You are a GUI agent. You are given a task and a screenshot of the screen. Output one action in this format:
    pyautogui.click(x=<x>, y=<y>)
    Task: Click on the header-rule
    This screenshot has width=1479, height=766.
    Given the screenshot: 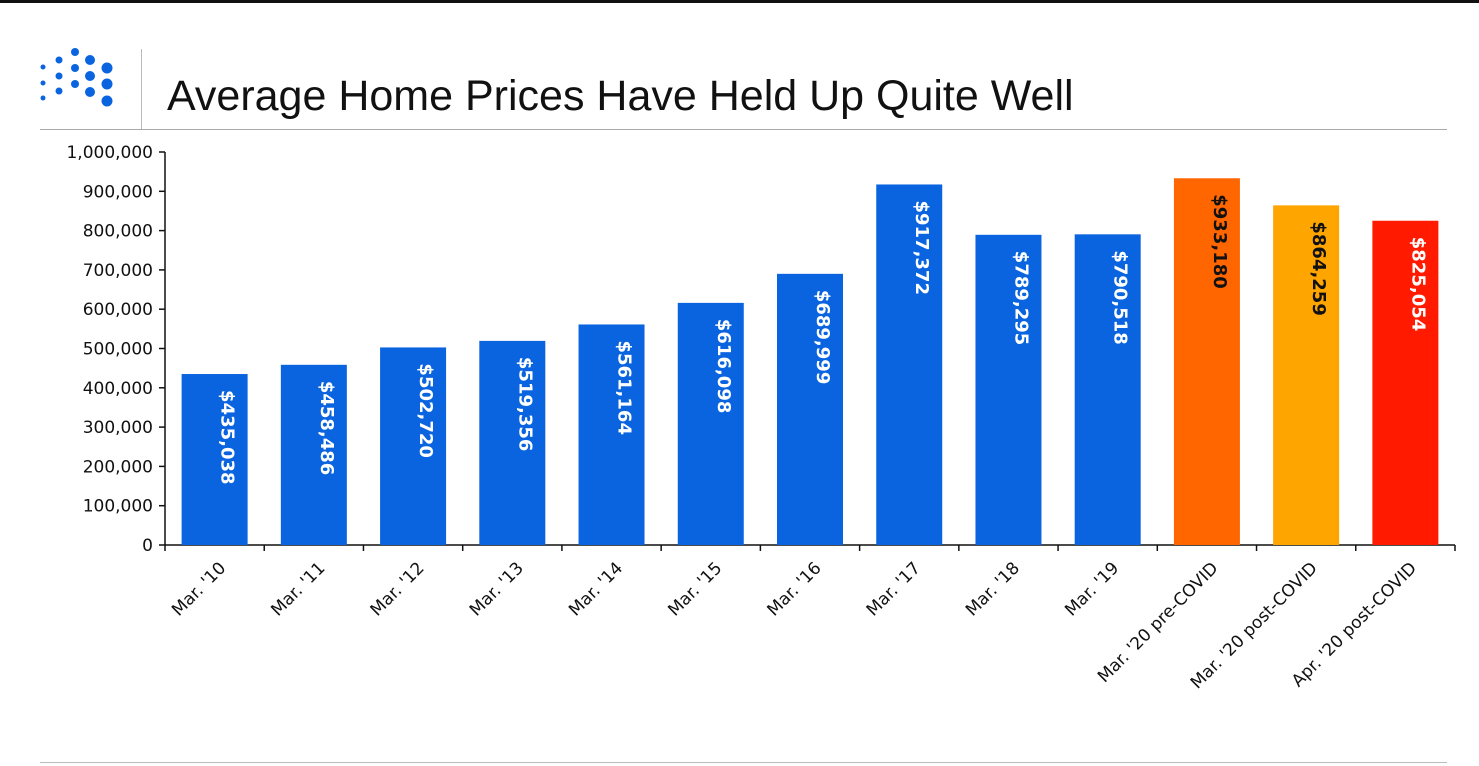 What is the action you would take?
    pyautogui.click(x=743, y=129)
    